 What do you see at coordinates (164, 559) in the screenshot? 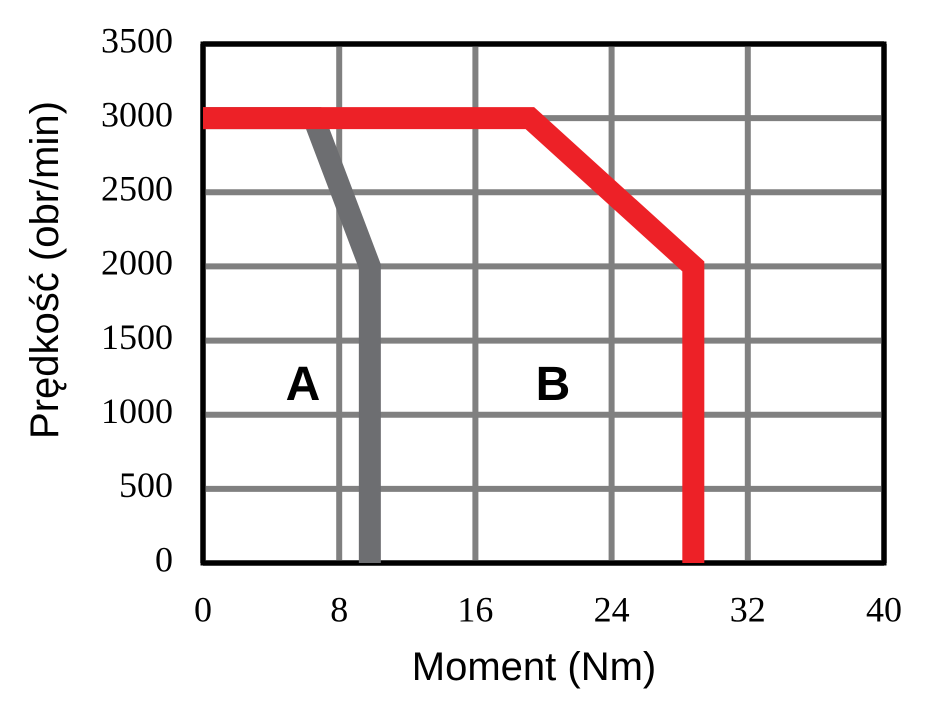
I see `y-tick-label: 0` at bounding box center [164, 559].